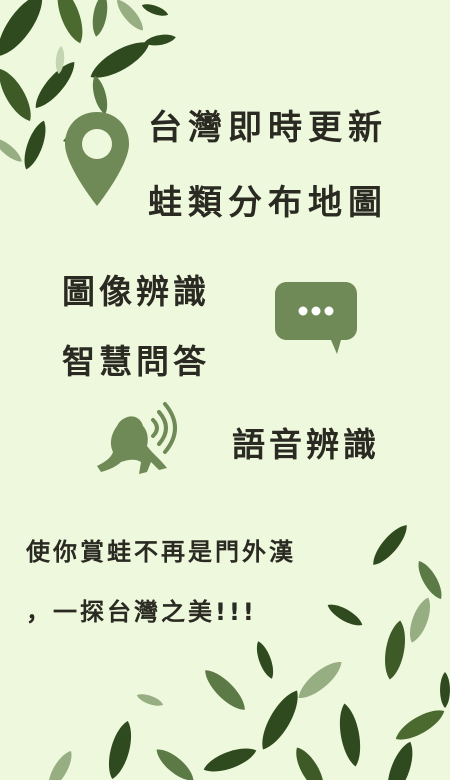  I want to click on frog-sound-icon, so click(137, 438).